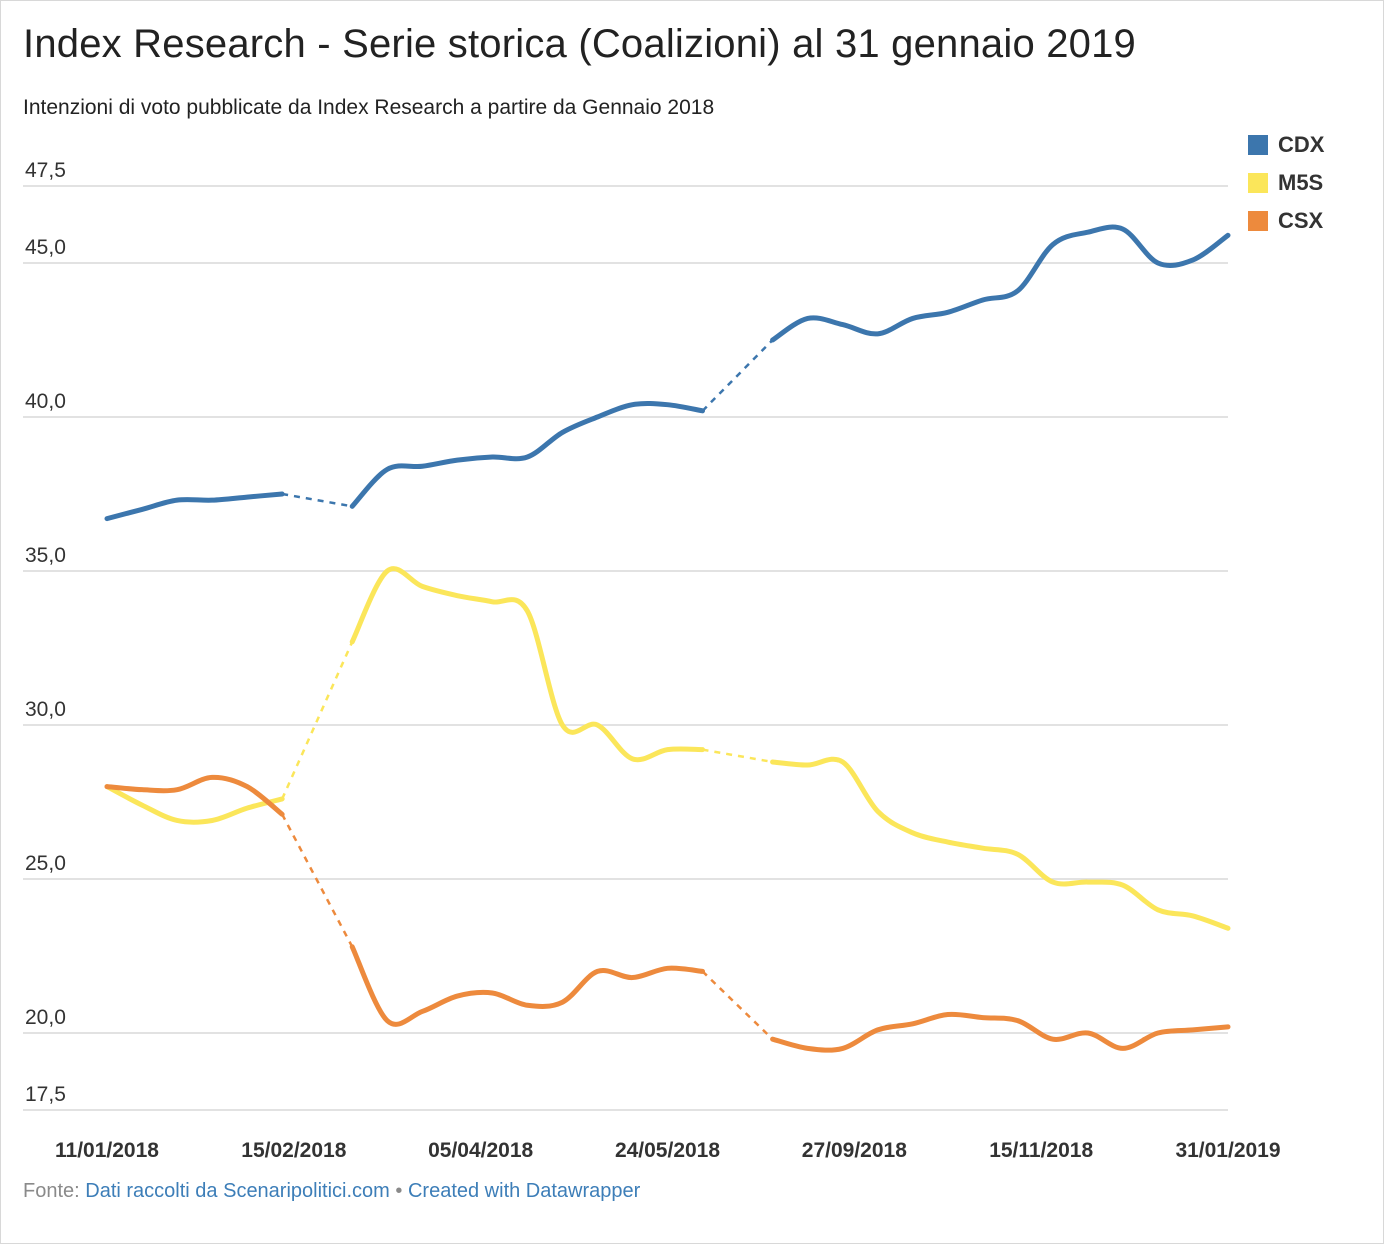 Image resolution: width=1384 pixels, height=1244 pixels. I want to click on x-tick-label: 27/09/2018, so click(854, 1150).